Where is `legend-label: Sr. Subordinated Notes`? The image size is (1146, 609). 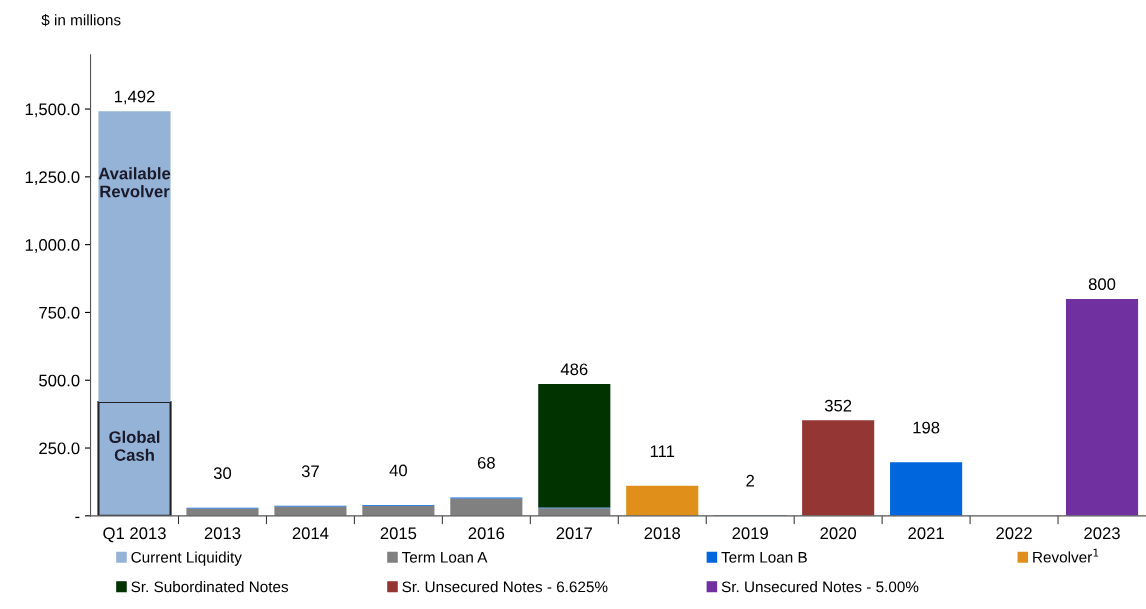
legend-label: Sr. Subordinated Notes is located at coordinates (210, 587).